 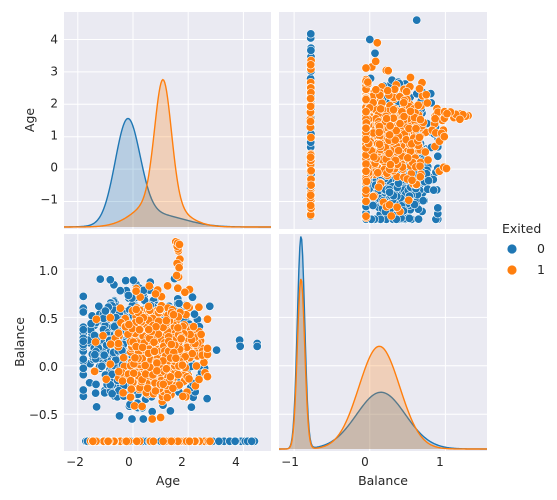 I want to click on balance-y-tick: −0.5, so click(x=43, y=415).